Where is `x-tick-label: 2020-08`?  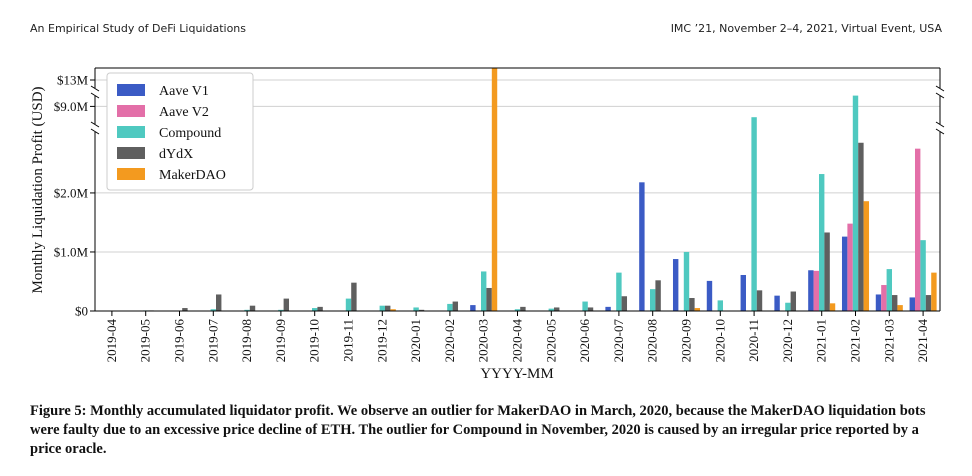
x-tick-label: 2020-08 is located at coordinates (652, 340).